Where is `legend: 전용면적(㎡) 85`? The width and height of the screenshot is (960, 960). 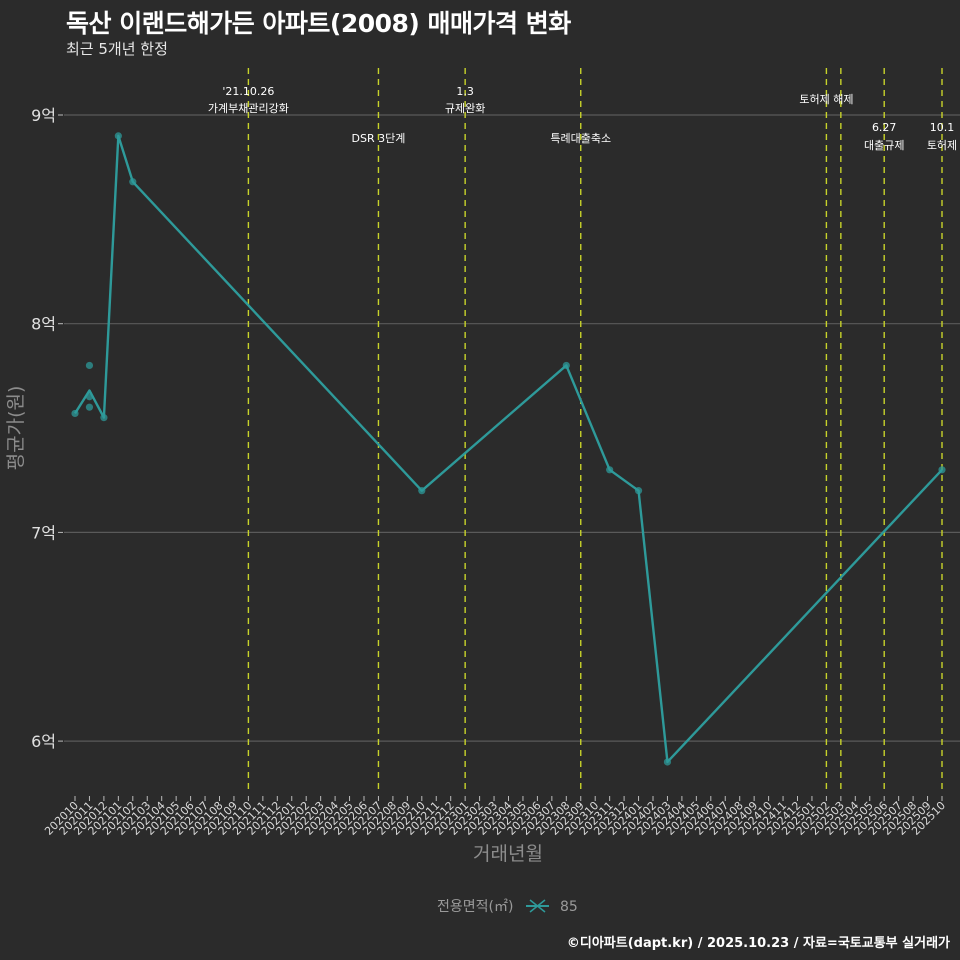 legend: 전용면적(㎡) 85 is located at coordinates (507, 907).